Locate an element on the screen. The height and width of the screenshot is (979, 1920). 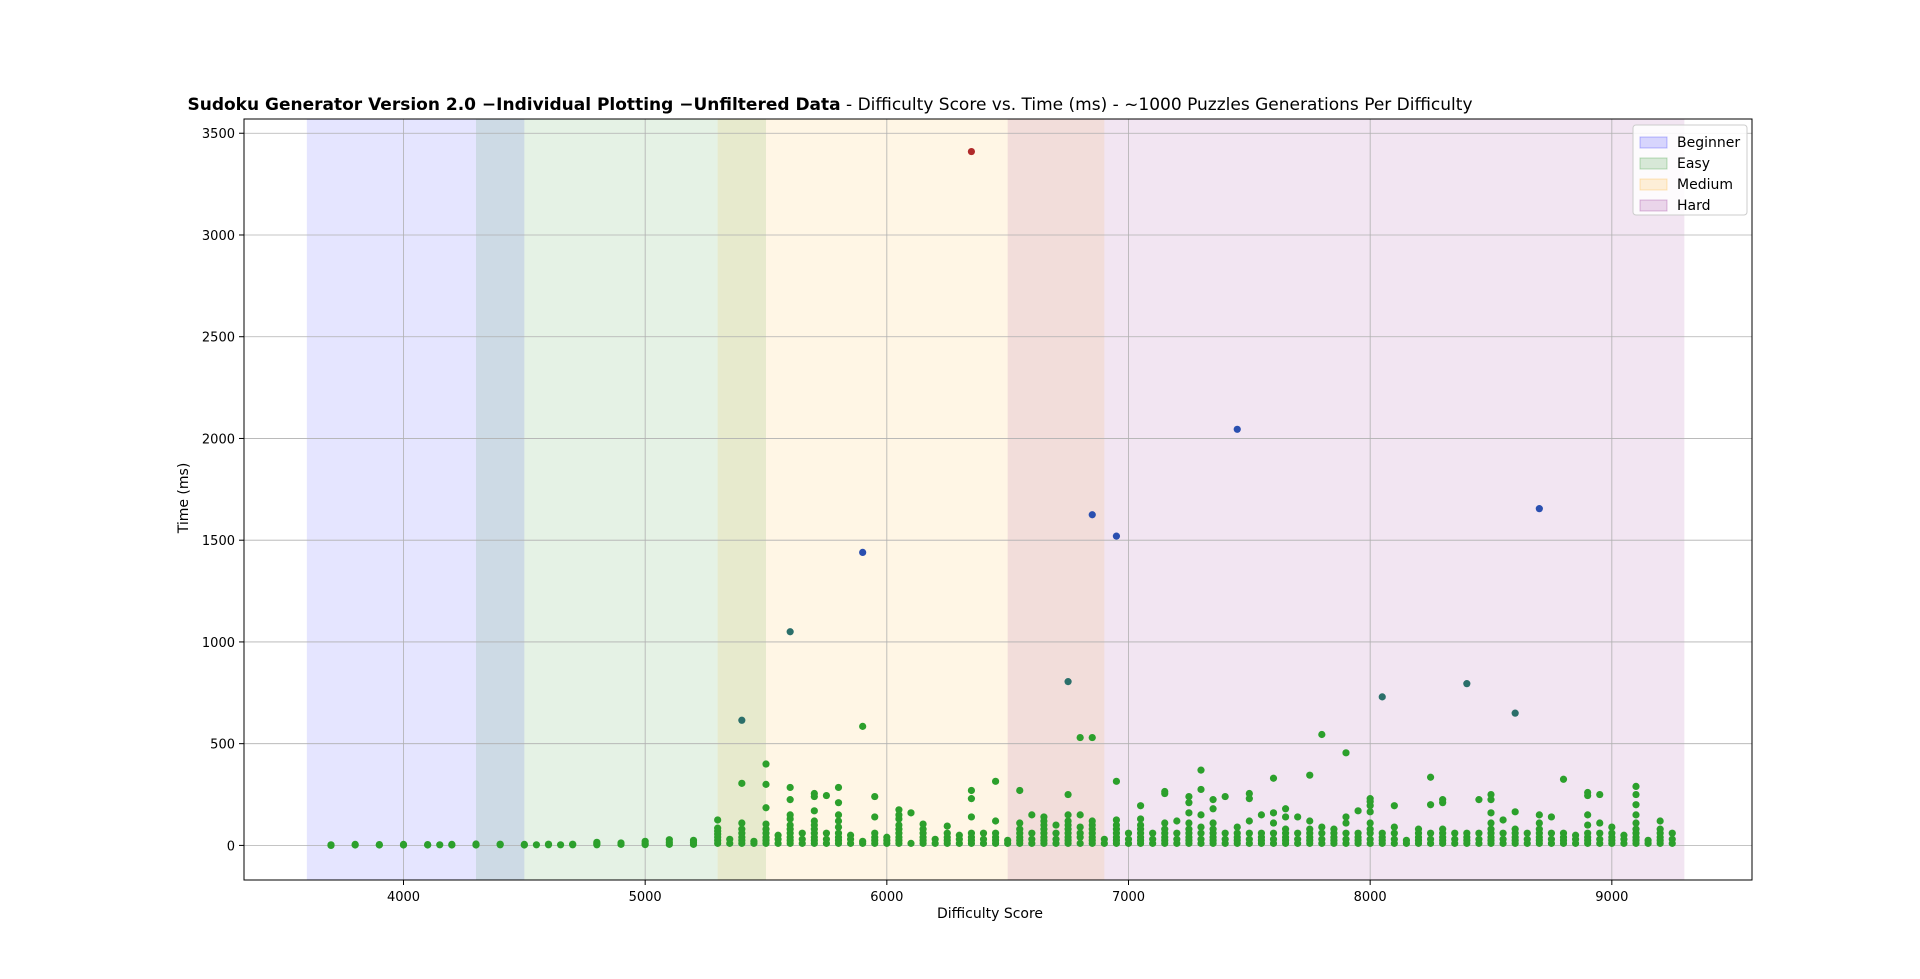
y-tick-label: 500 is located at coordinates (222, 745).